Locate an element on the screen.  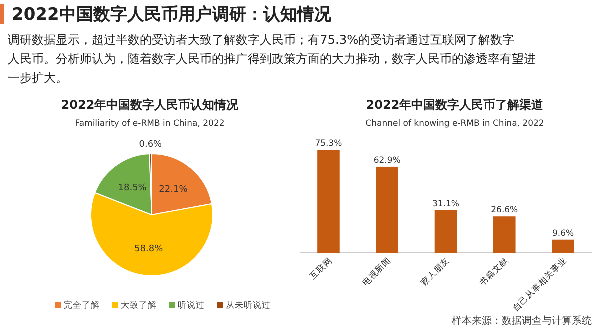
data-label: 18.5% is located at coordinates (133, 189).